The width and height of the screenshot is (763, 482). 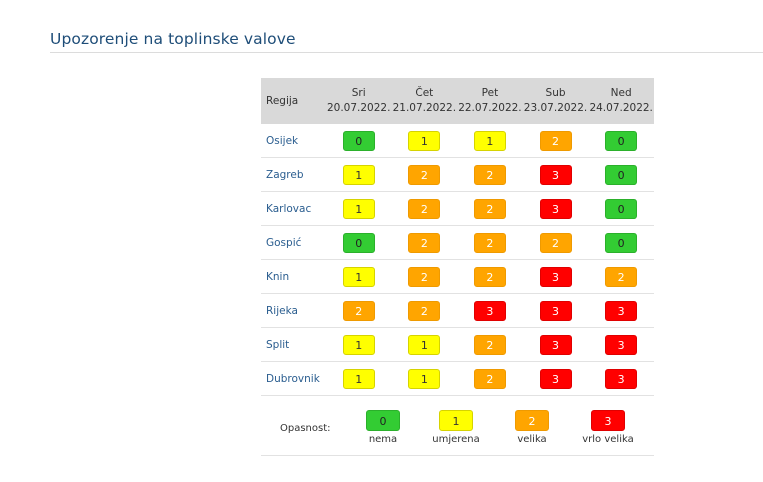 I want to click on table-row: Rijeka 2 2 3 3 3, so click(x=457, y=310).